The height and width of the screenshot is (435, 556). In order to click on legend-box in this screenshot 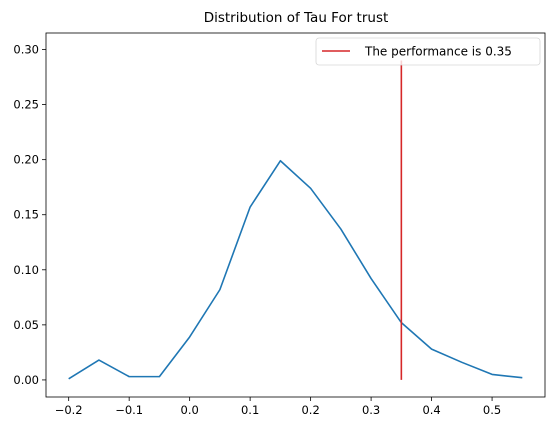, I will do `click(428, 51)`.